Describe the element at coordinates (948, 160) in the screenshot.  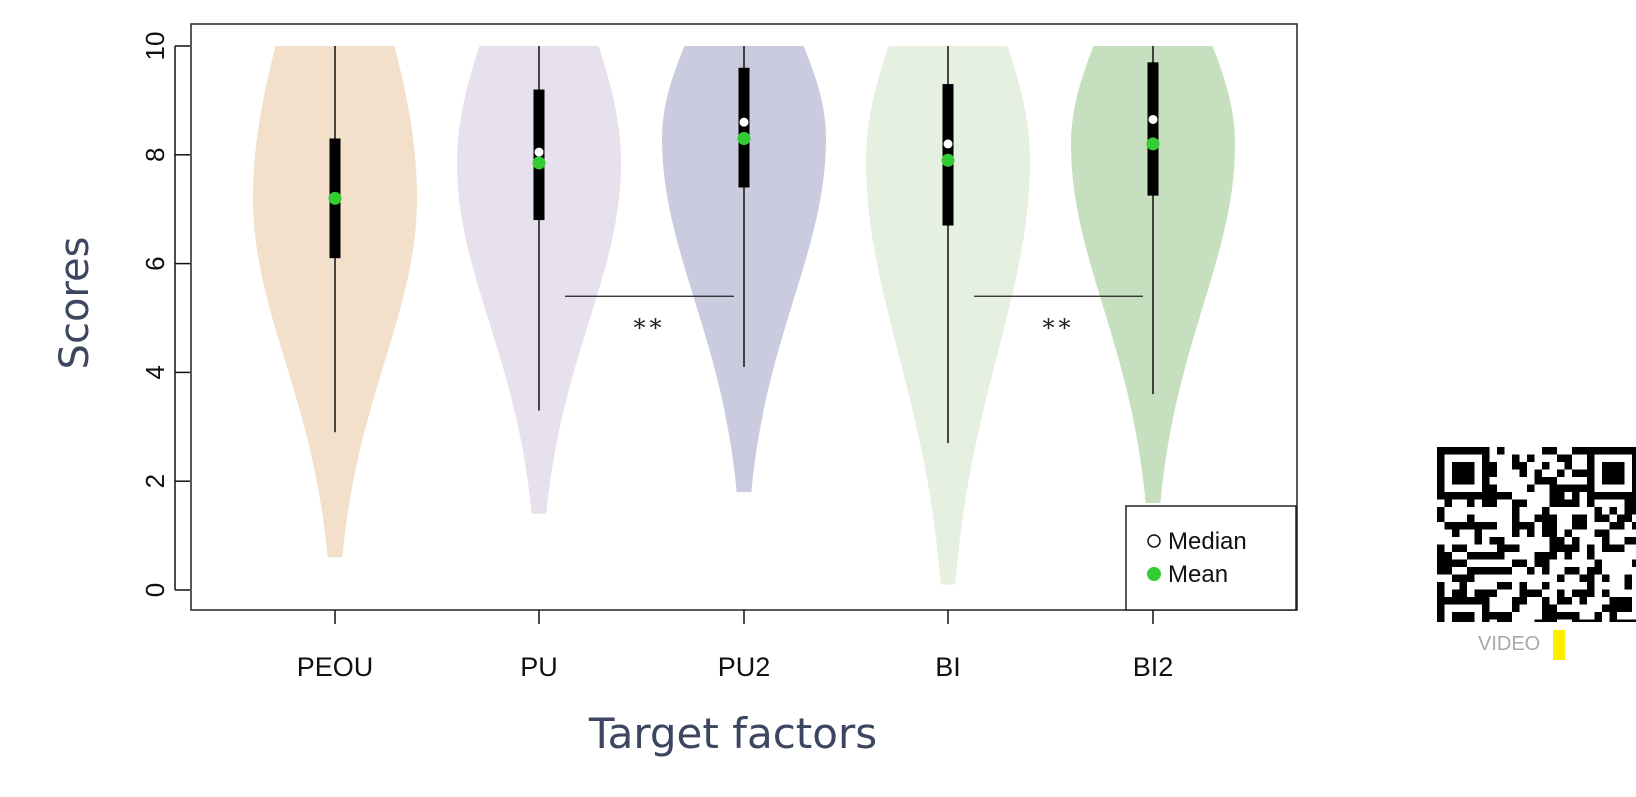
I see `mean-point-bi` at that location.